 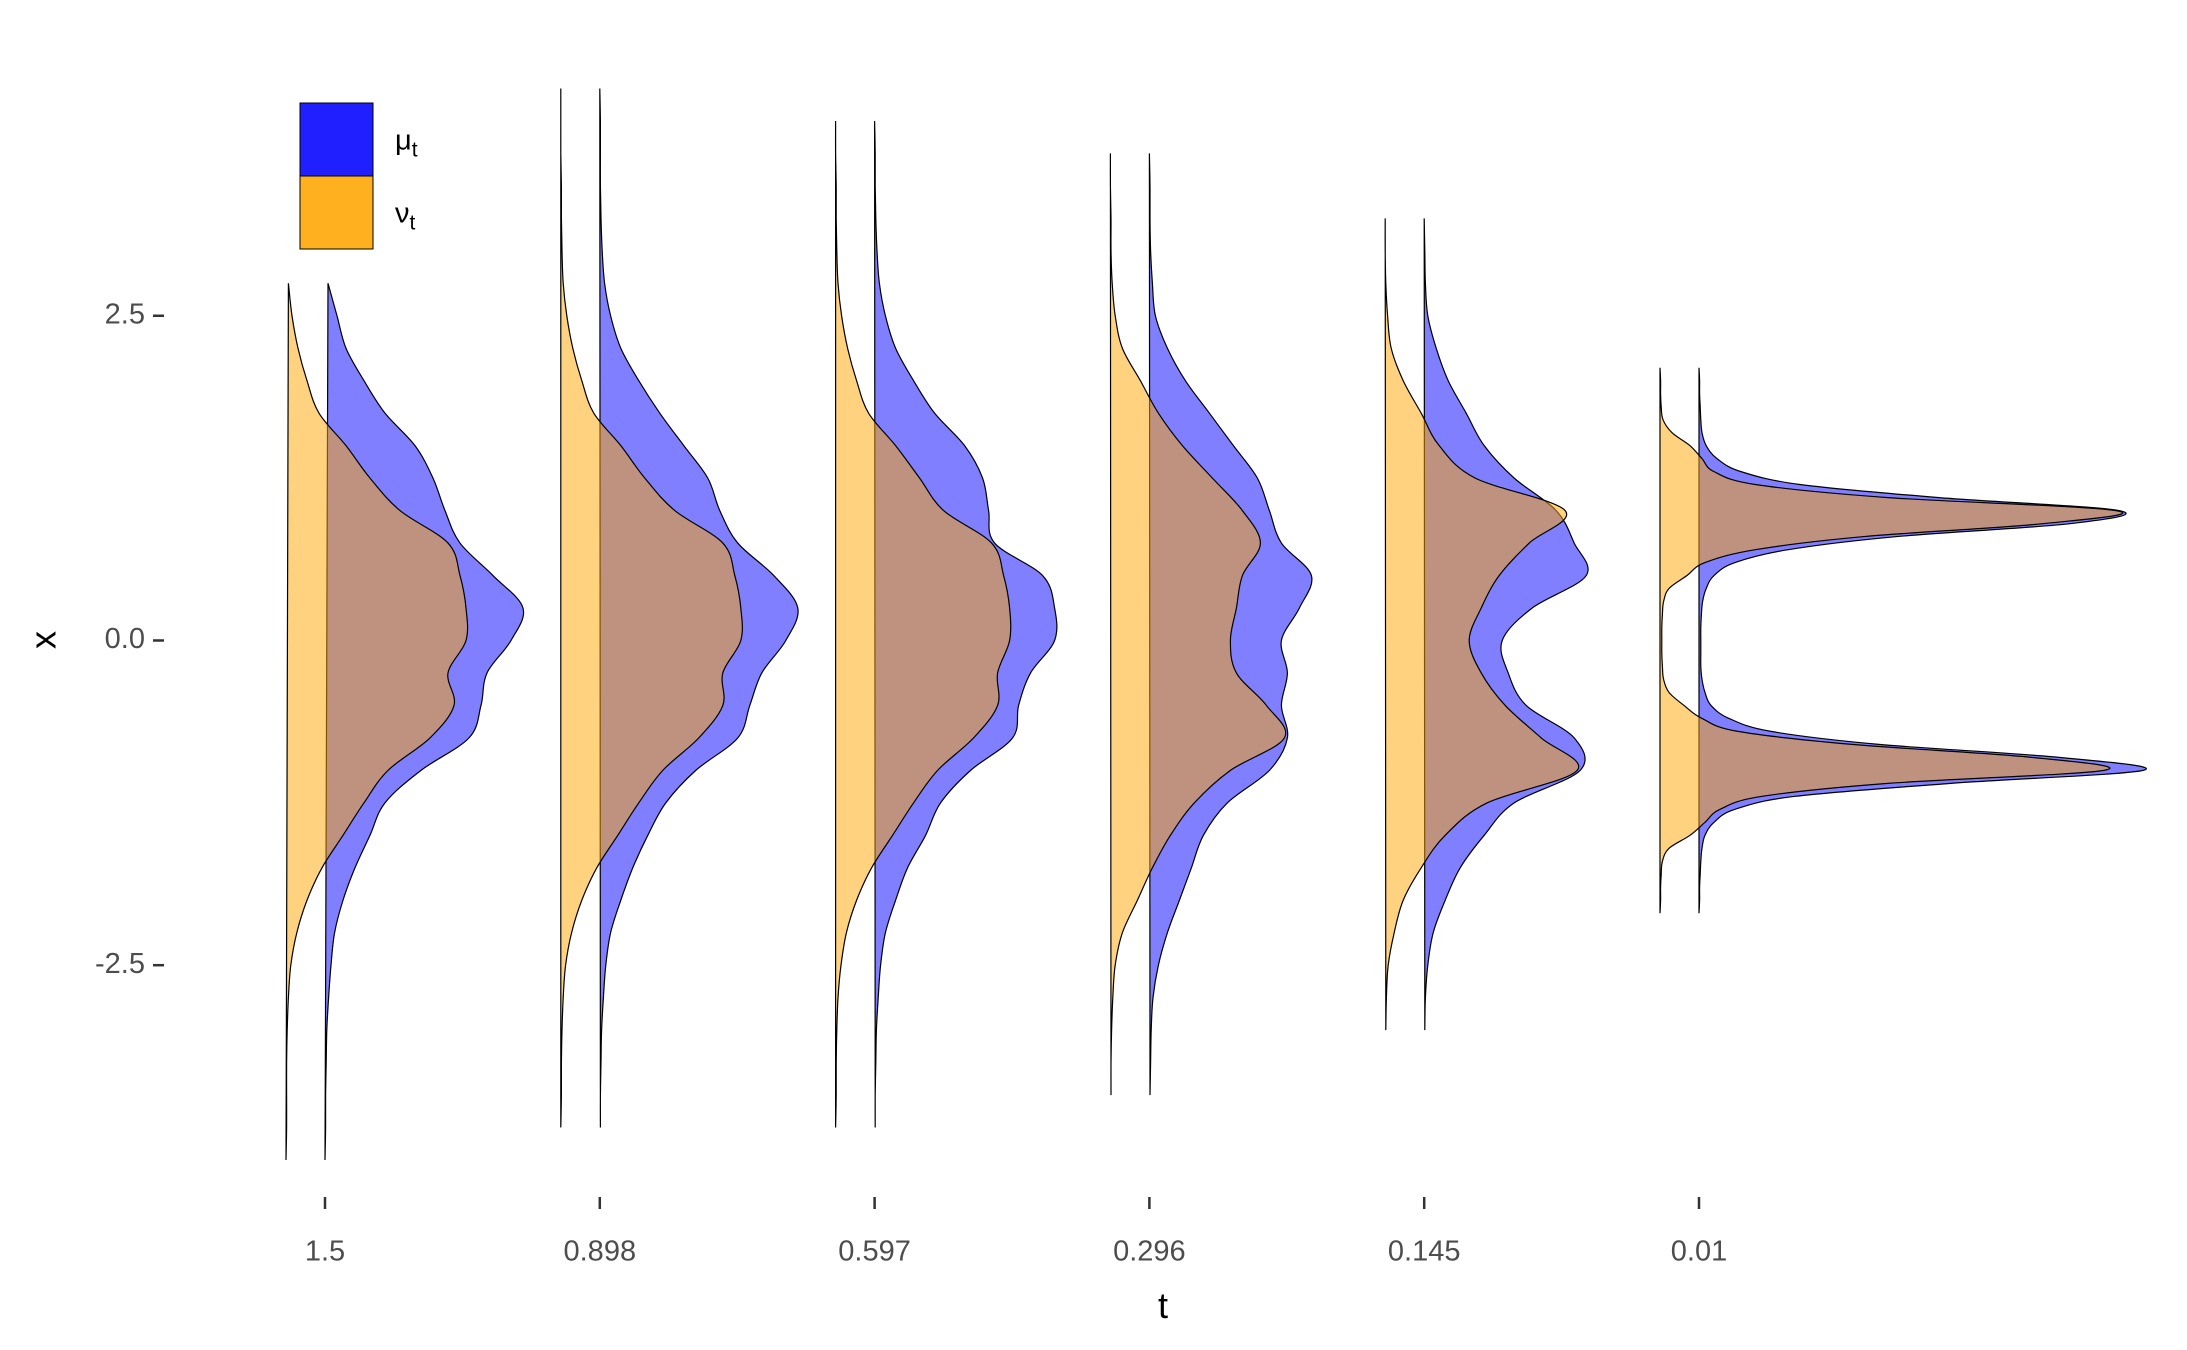 What do you see at coordinates (1699, 1252) in the screenshot?
I see `x-tick-label: 0.01` at bounding box center [1699, 1252].